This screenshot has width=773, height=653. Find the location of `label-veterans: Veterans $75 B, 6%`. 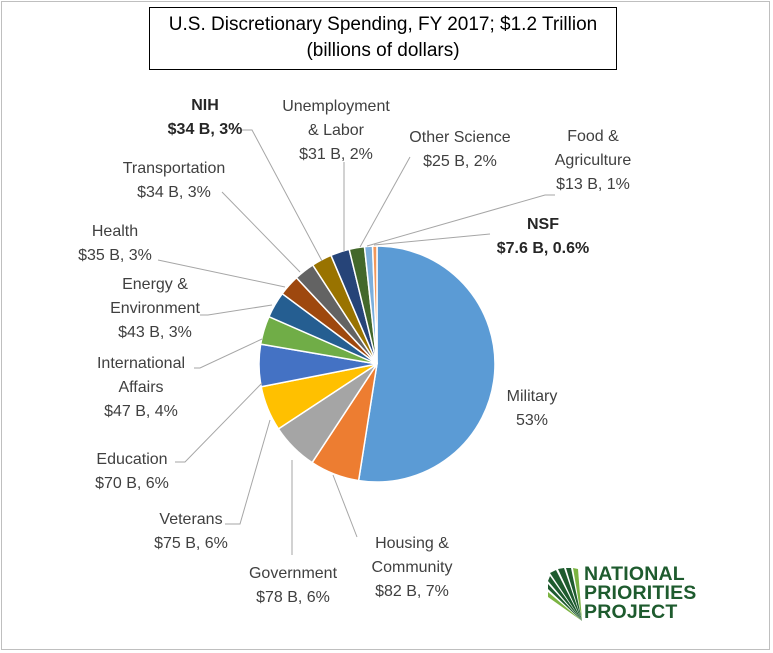

label-veterans: Veterans $75 B, 6% is located at coordinates (191, 531).